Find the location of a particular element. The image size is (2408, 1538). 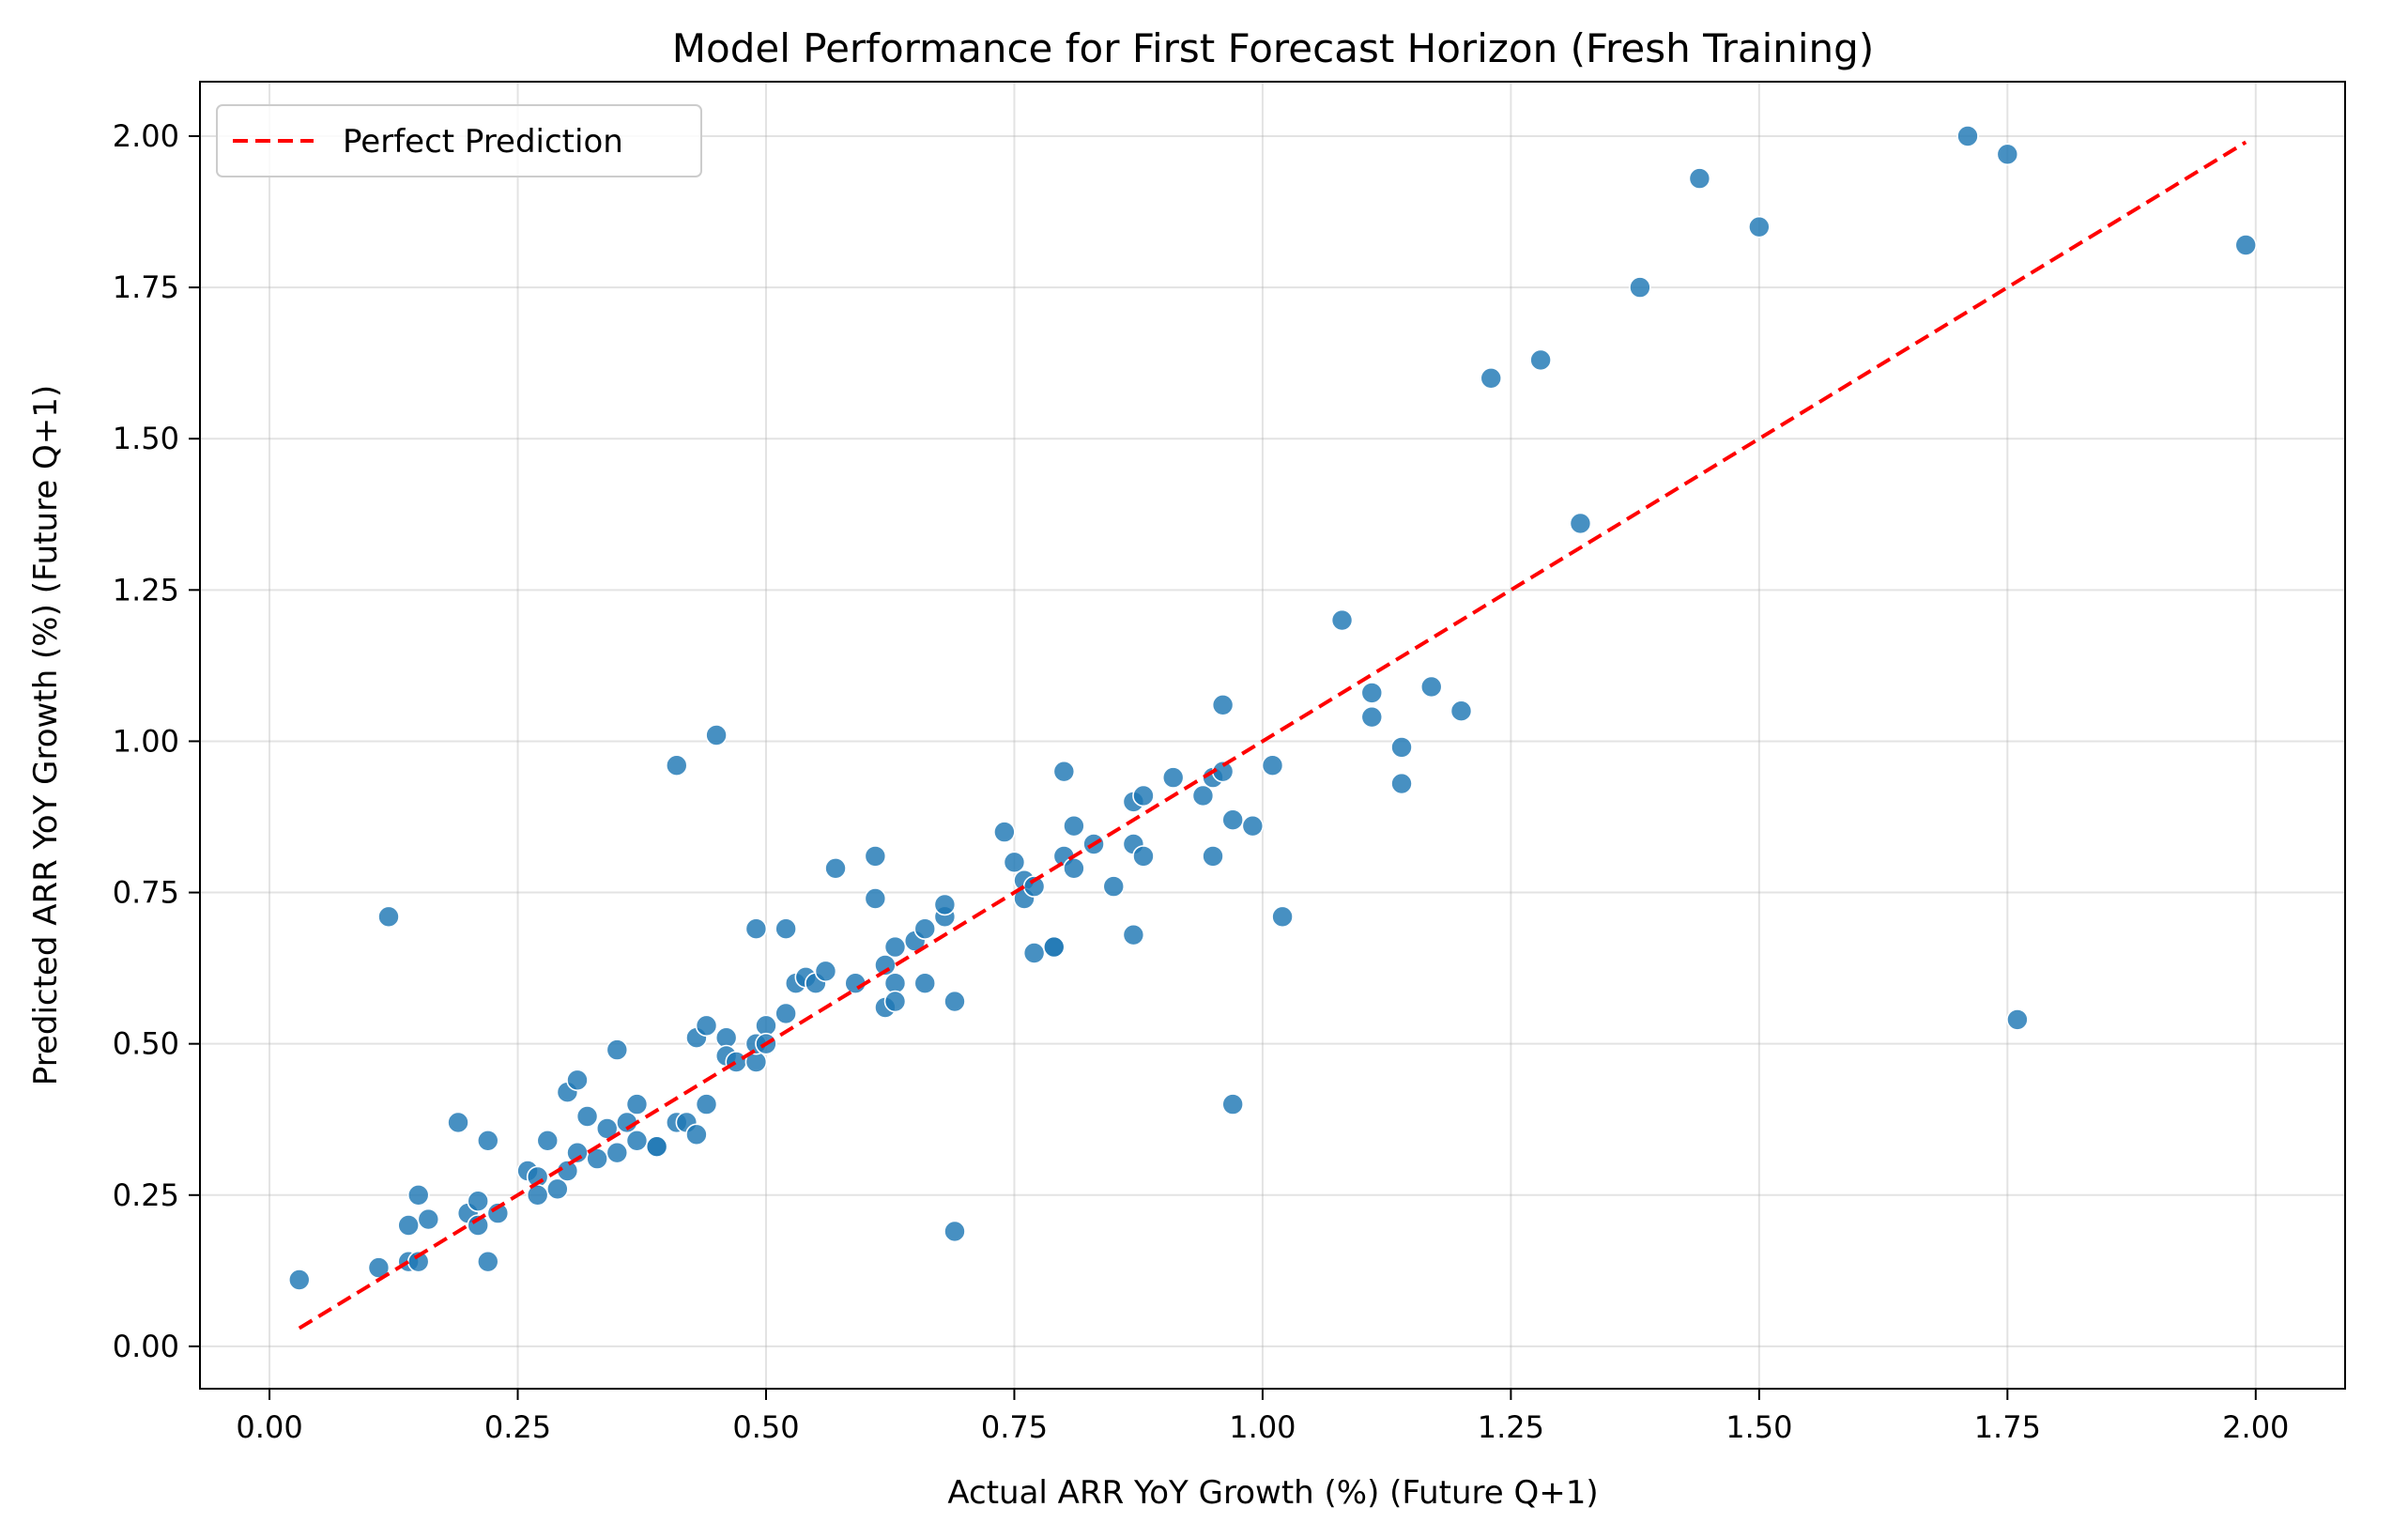

y-tick-label: 0.50 is located at coordinates (146, 1044).